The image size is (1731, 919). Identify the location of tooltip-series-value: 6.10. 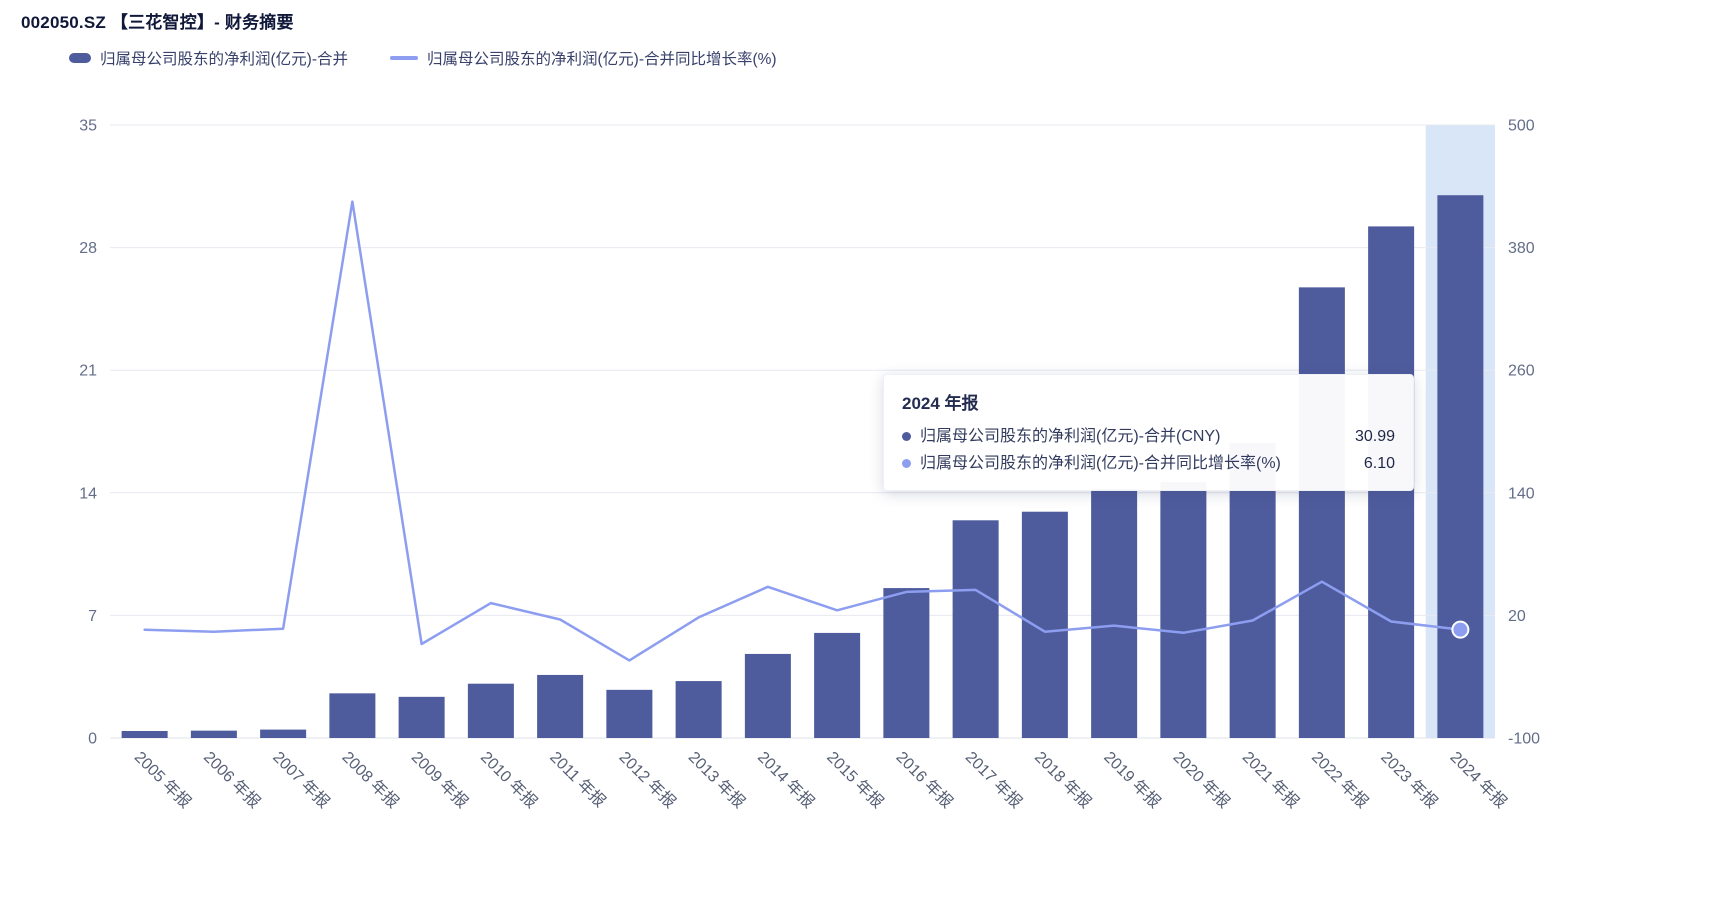
(1379, 463).